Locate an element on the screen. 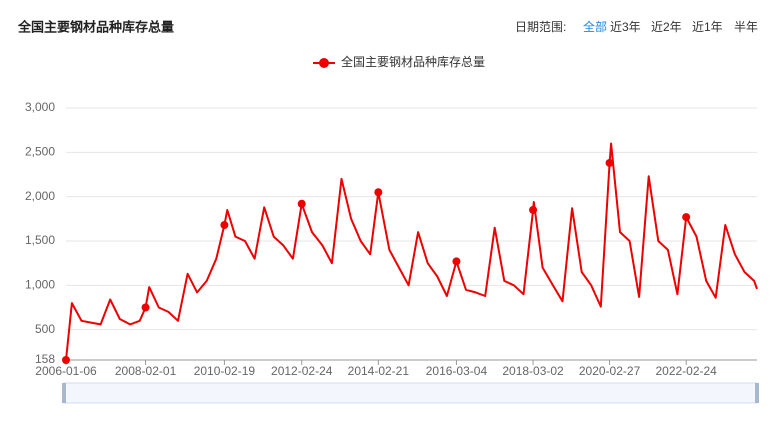 This screenshot has width=771, height=425. y-tick-label: 3,000 is located at coordinates (40, 107).